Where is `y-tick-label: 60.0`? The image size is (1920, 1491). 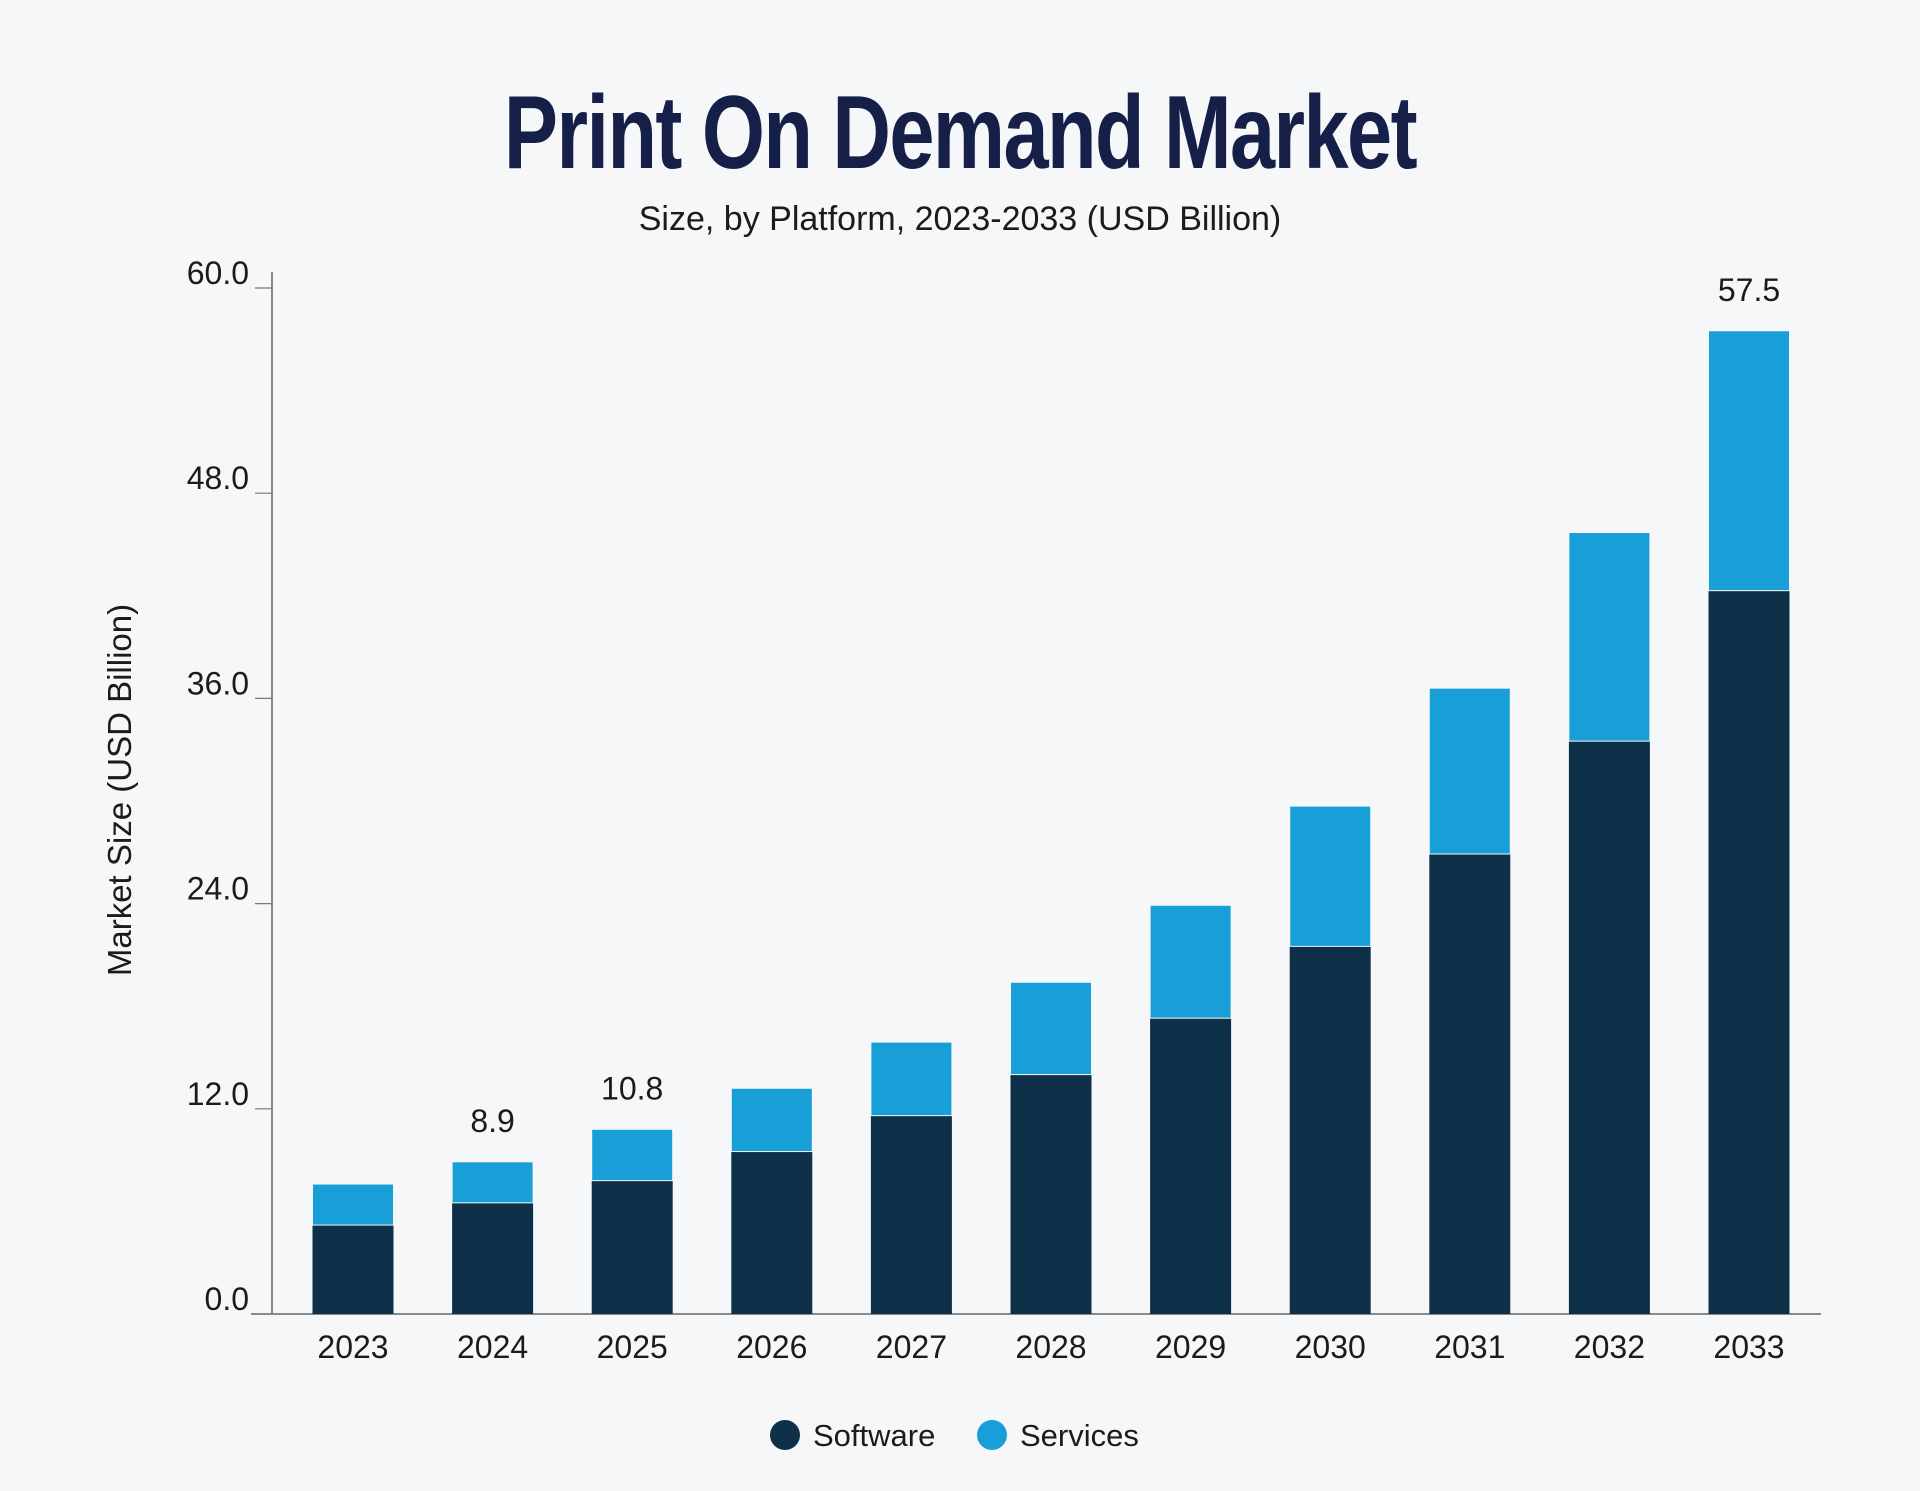
y-tick-label: 60.0 is located at coordinates (218, 273).